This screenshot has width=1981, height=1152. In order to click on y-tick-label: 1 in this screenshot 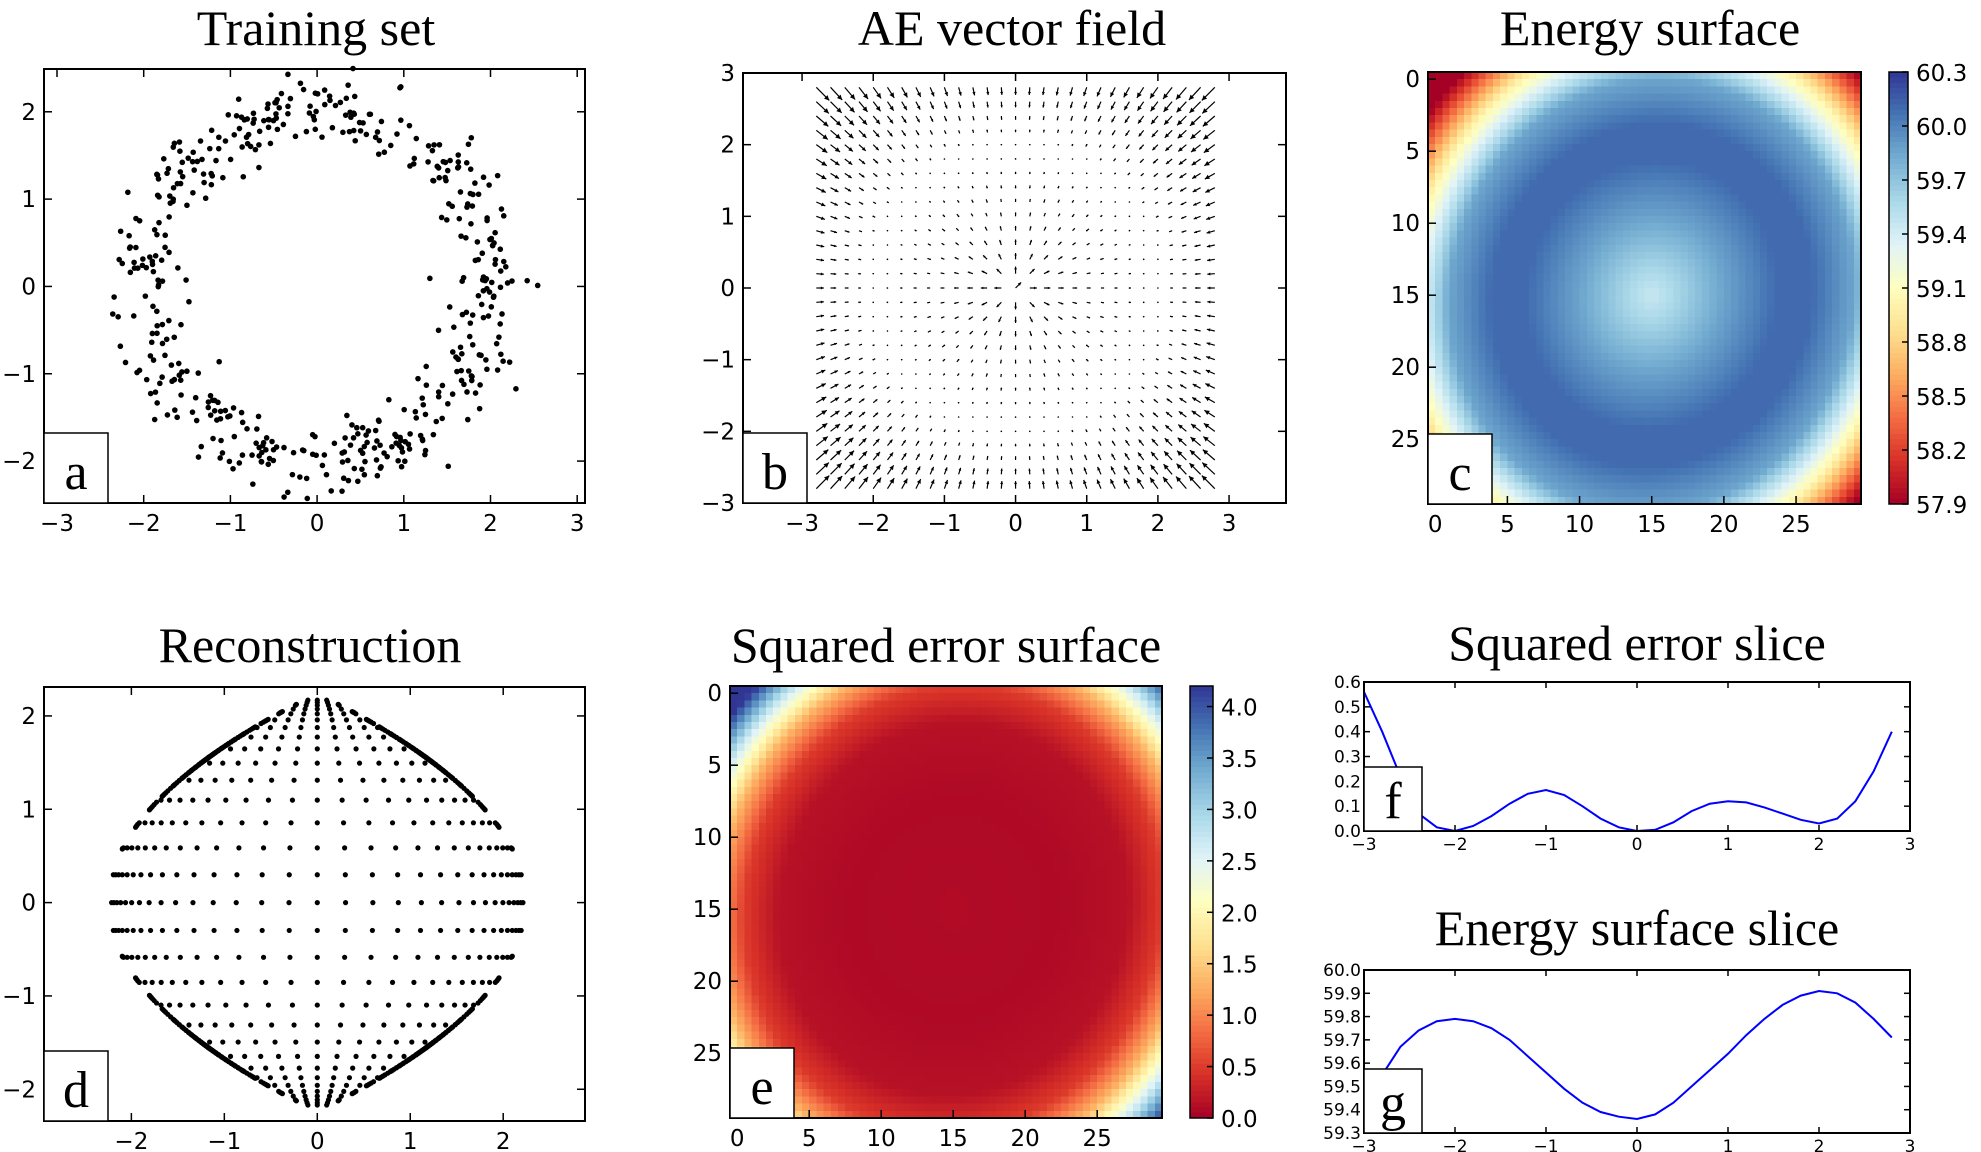, I will do `click(28, 200)`.